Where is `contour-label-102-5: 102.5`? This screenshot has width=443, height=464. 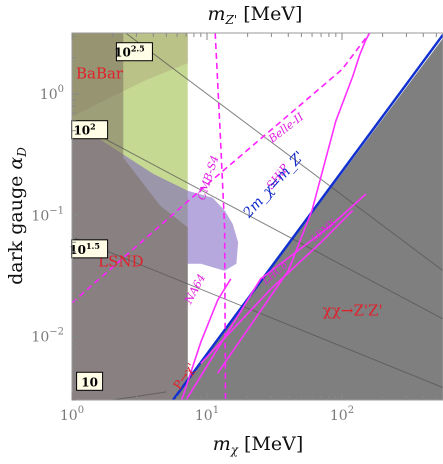 contour-label-102-5: 102.5 is located at coordinates (133, 52).